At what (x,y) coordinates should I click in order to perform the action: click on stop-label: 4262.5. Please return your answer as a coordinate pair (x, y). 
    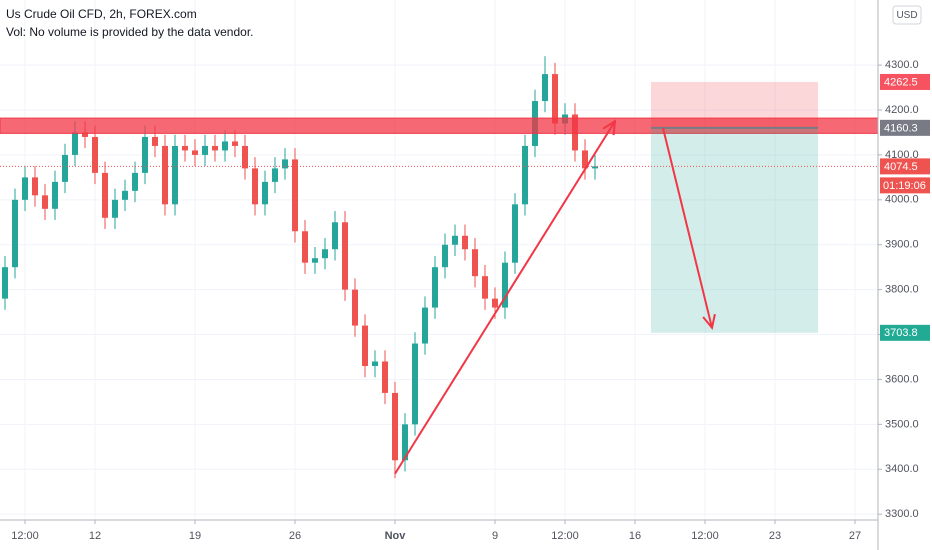
    Looking at the image, I should click on (901, 82).